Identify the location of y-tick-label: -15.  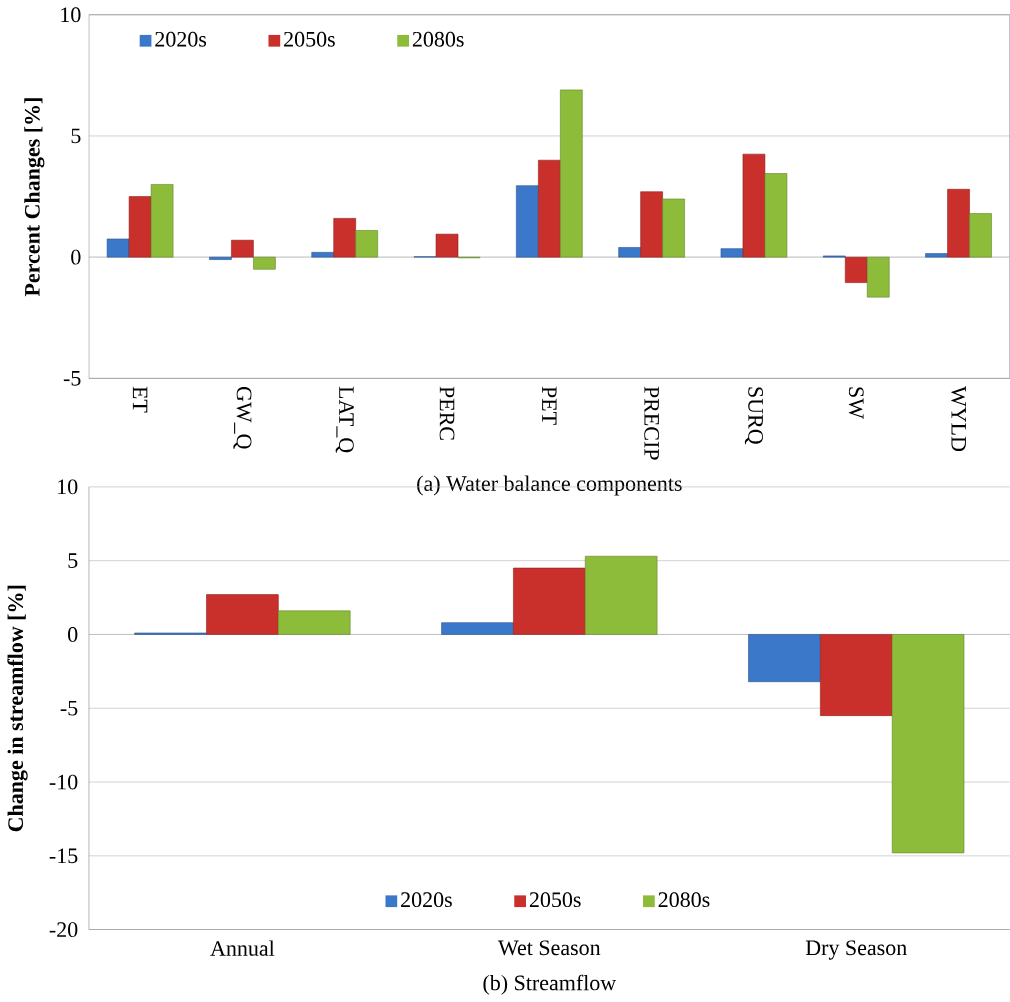
(63, 856).